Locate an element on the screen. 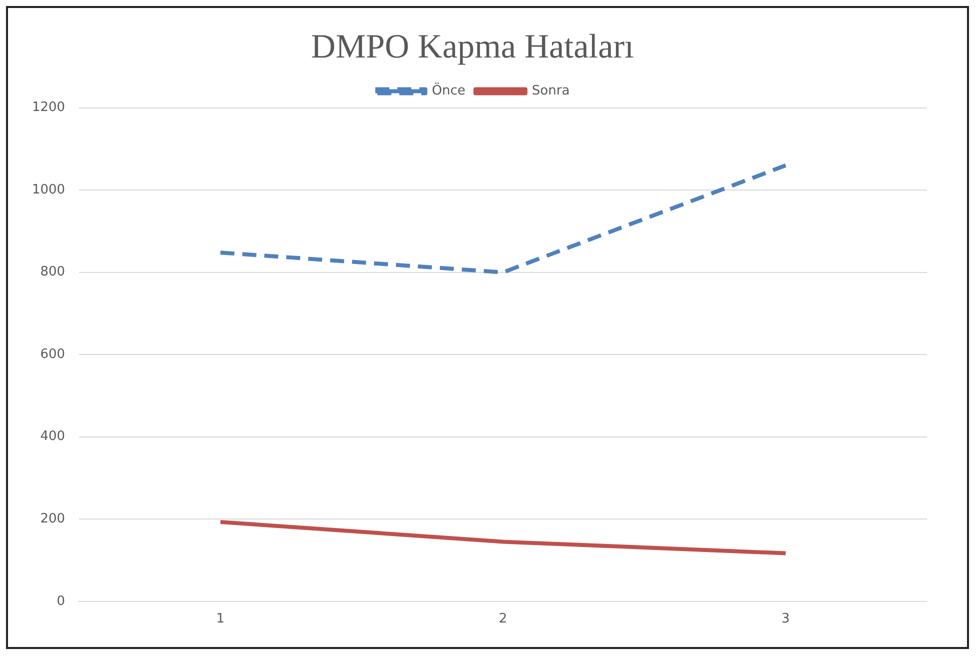 Image resolution: width=977 pixels, height=657 pixels. x-tick-label: 2 is located at coordinates (503, 619).